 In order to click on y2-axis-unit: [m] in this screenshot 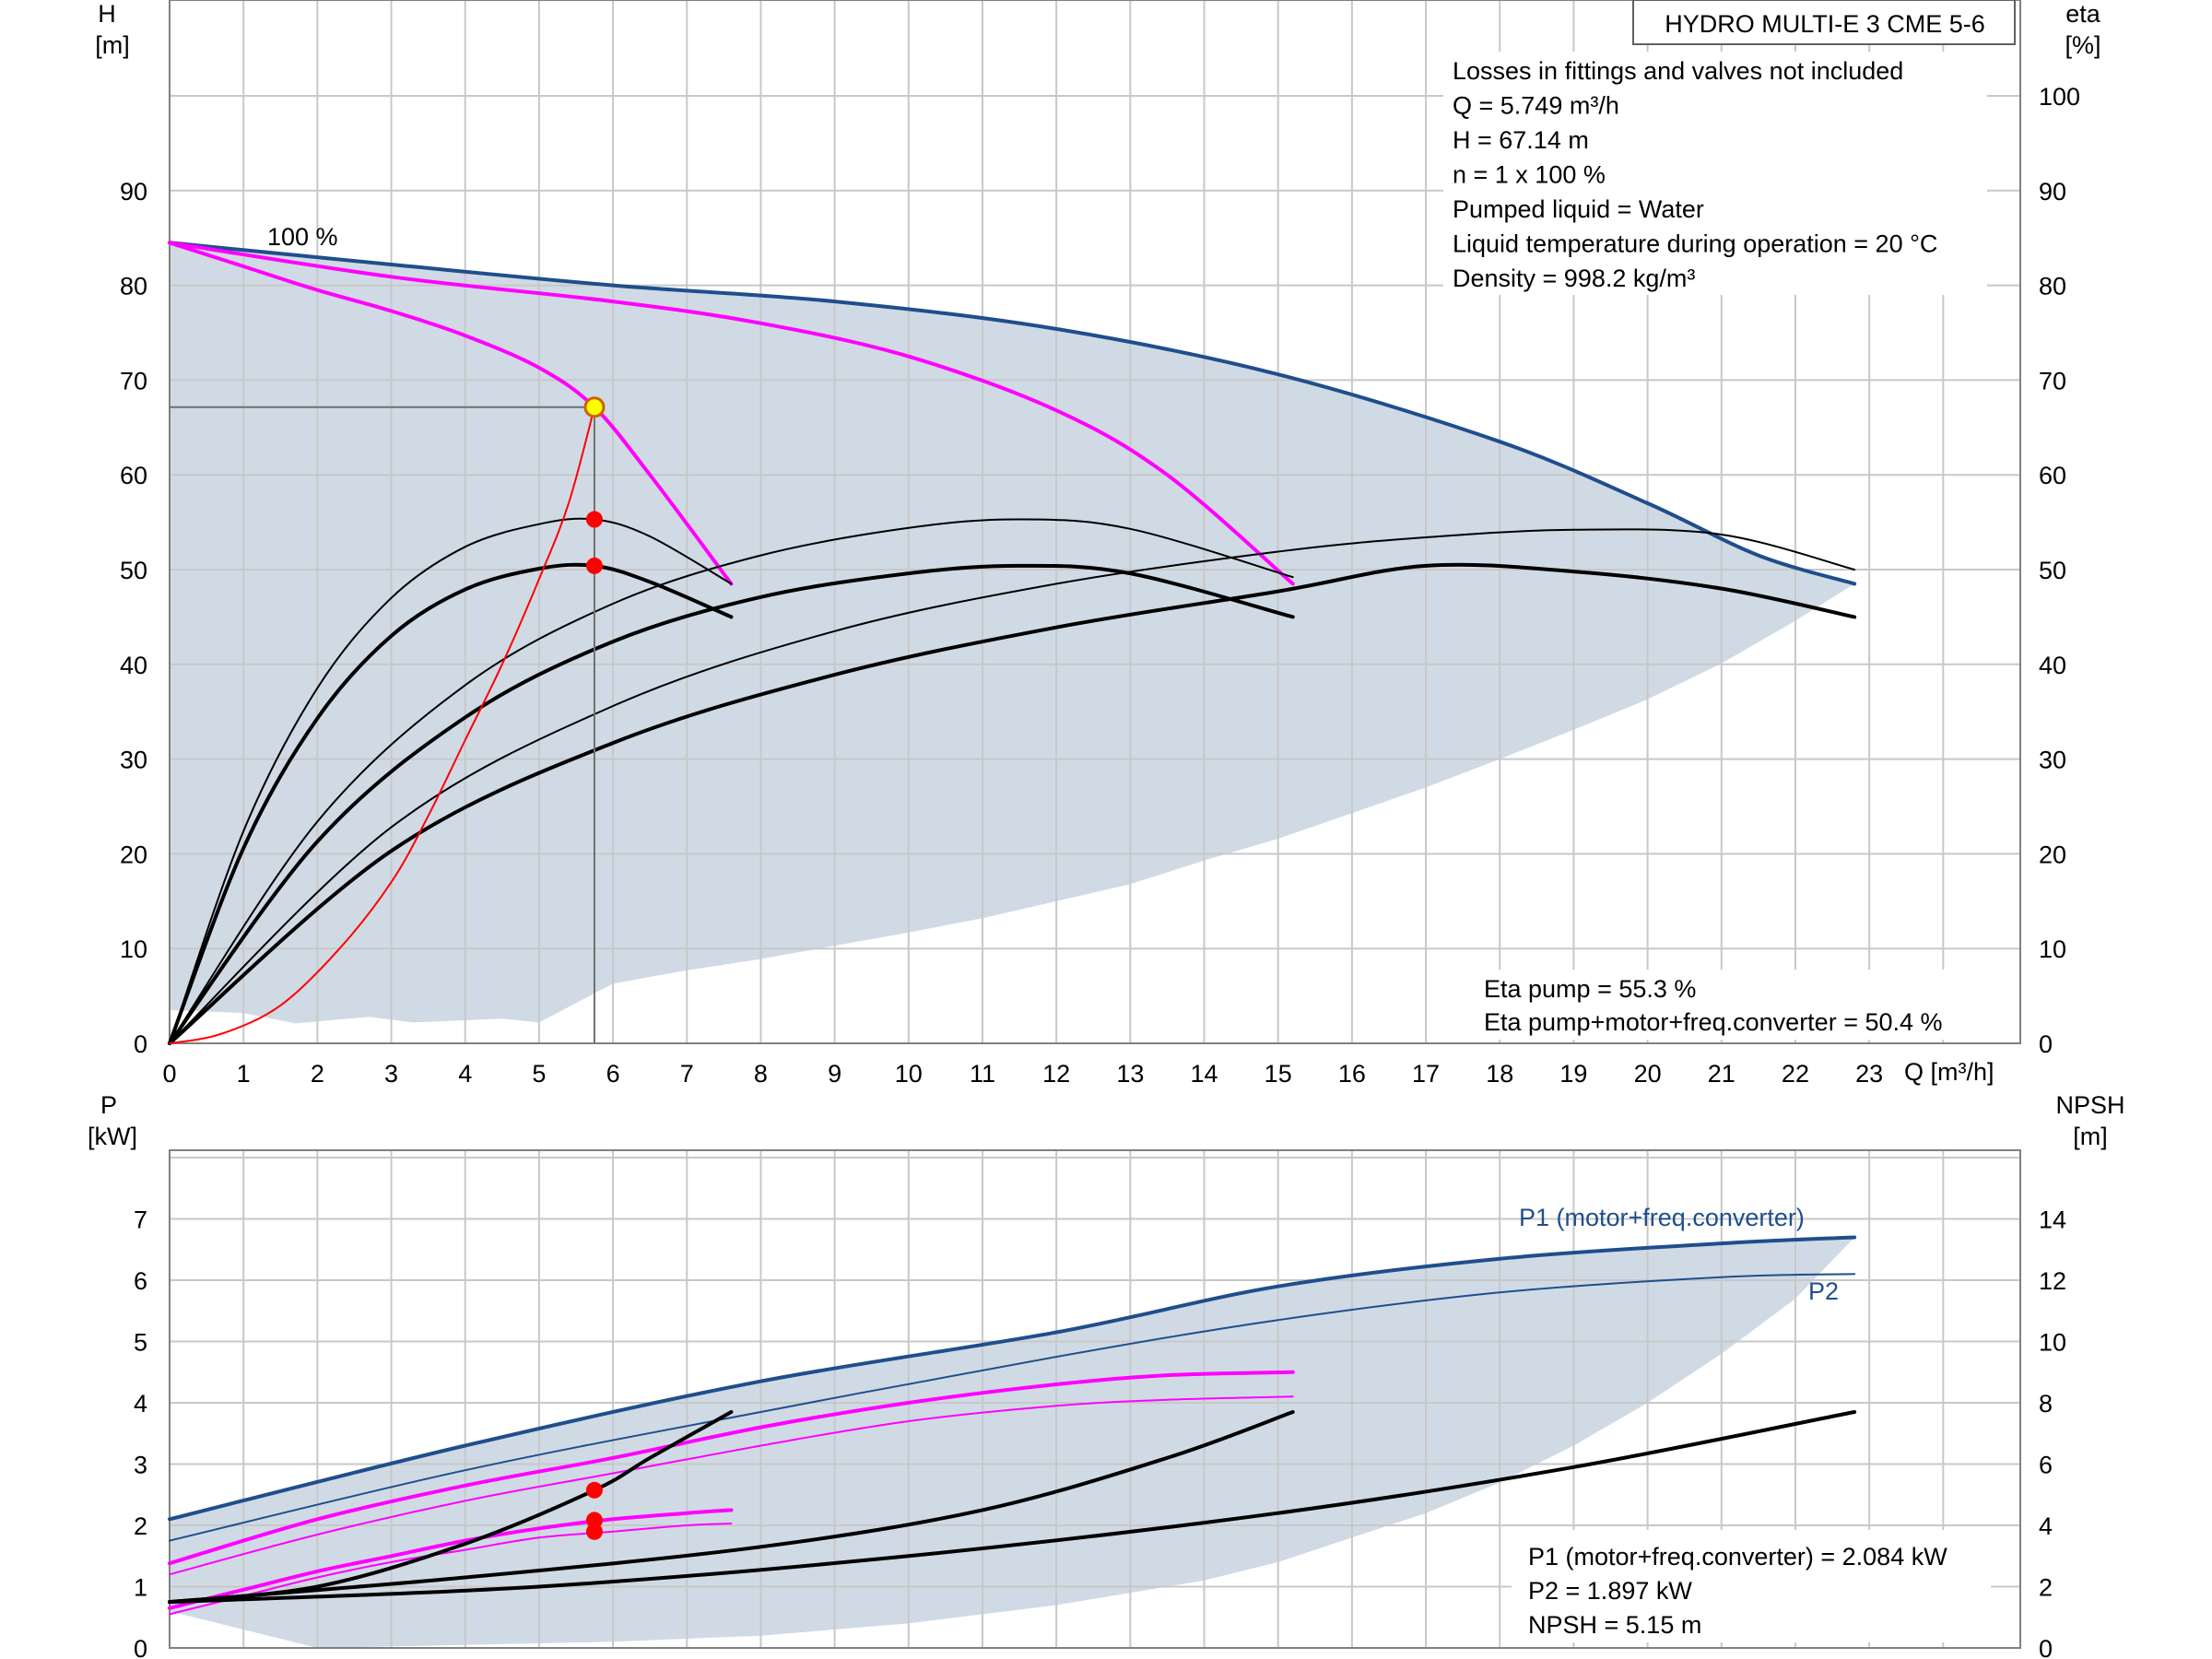, I will do `click(2090, 1136)`.